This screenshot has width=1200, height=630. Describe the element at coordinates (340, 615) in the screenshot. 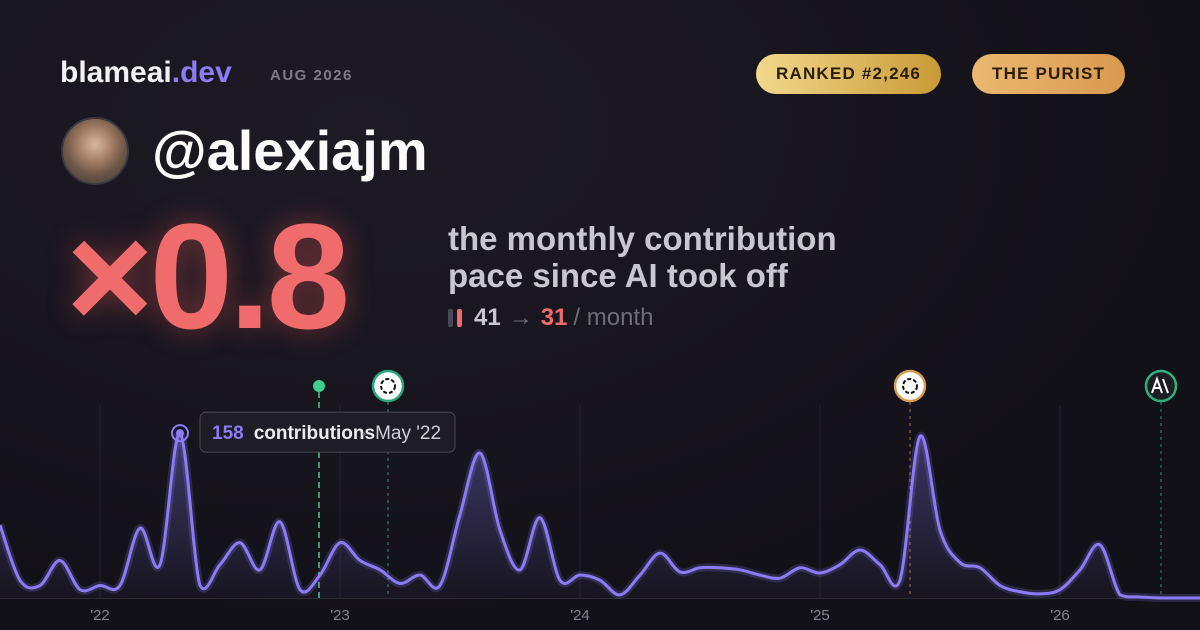

I see `x-tick-label: '23` at that location.